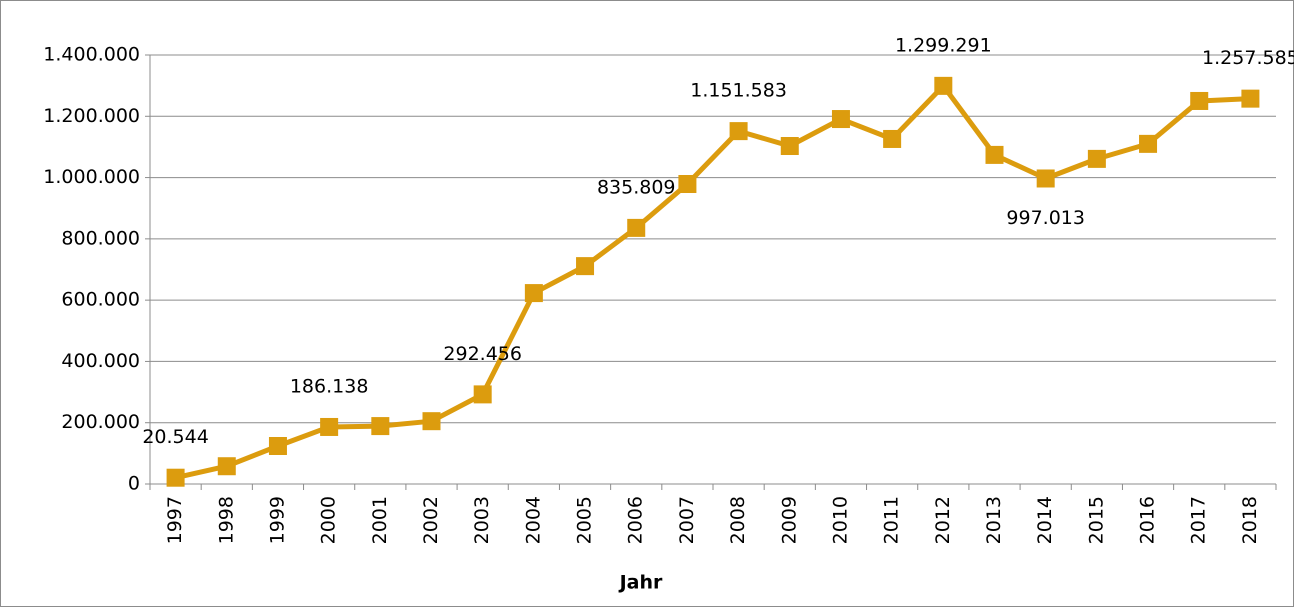 This screenshot has width=1294, height=607. Describe the element at coordinates (1248, 58) in the screenshot. I see `data-label: 1.257.585` at that location.